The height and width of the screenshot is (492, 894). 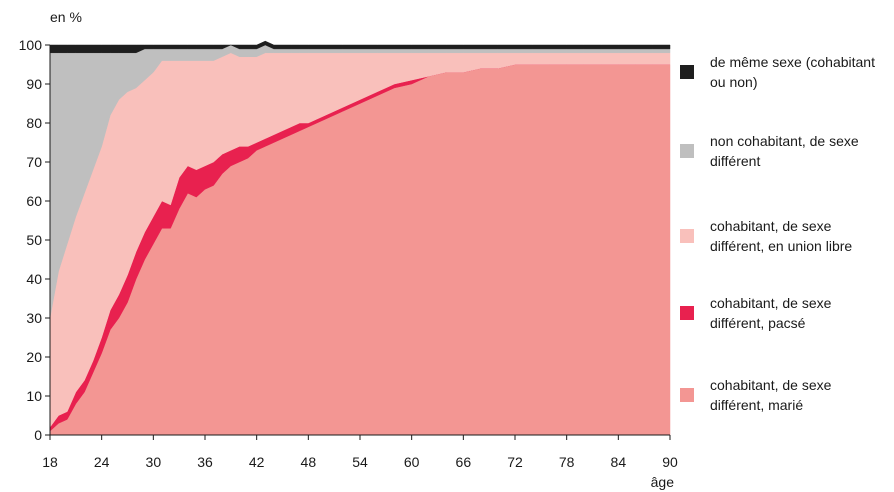 What do you see at coordinates (757, 405) in the screenshot?
I see `legend-label-line: différent, marié` at bounding box center [757, 405].